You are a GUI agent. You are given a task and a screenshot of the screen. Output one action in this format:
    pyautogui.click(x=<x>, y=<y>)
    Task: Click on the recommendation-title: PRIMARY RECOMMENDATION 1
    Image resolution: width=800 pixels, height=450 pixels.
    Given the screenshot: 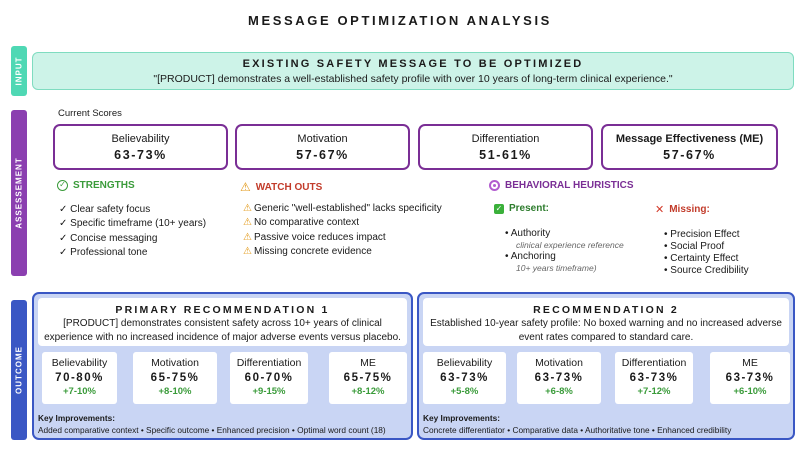 What is the action you would take?
    pyautogui.click(x=222, y=310)
    